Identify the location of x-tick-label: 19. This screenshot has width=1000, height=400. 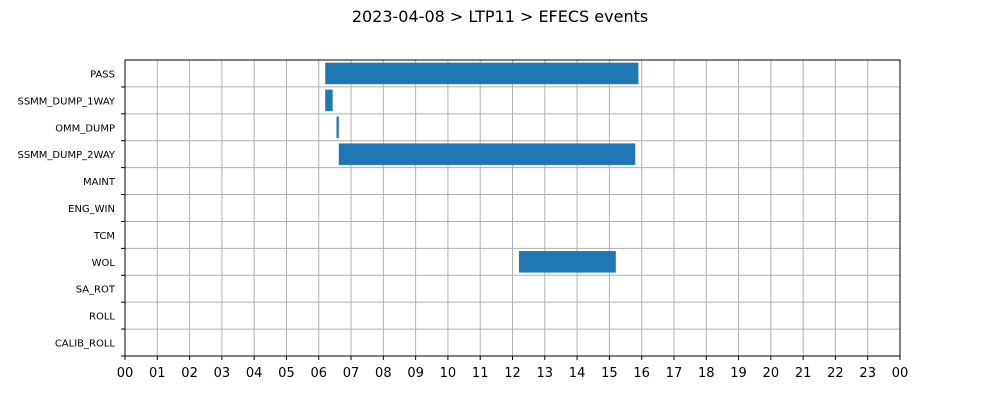
(738, 373).